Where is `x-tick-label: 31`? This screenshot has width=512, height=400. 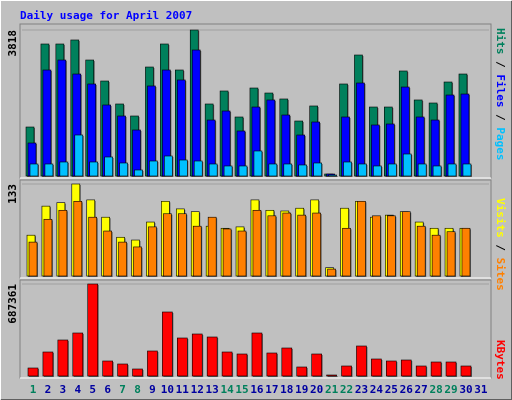 x-tick-label: 31 is located at coordinates (481, 389).